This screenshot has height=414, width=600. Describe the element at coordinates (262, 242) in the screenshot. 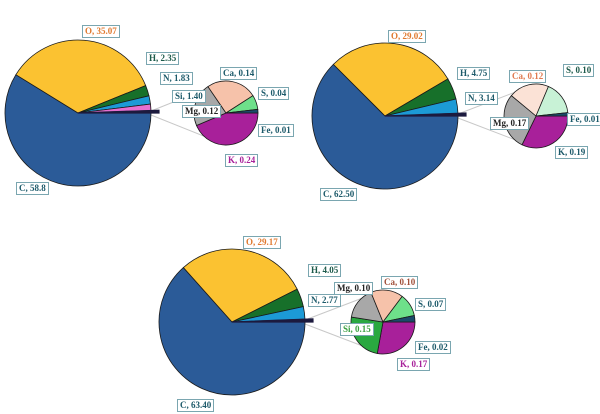

I see `data-label-o: O, 29.17` at that location.